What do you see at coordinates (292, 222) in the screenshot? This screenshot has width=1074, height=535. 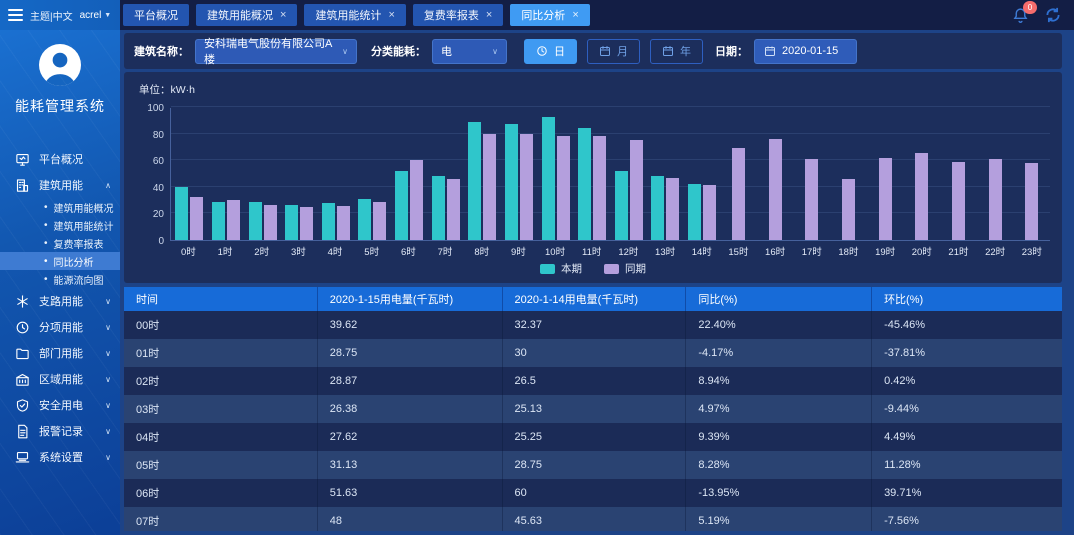 I see `bar-本期-3时` at bounding box center [292, 222].